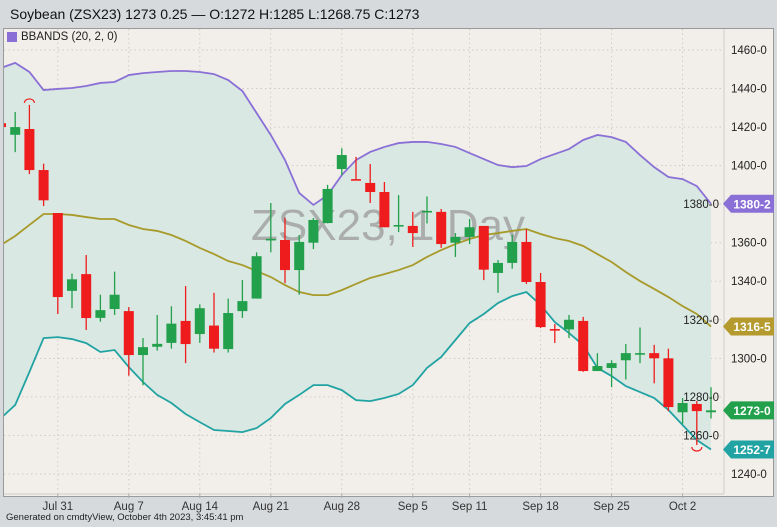 The width and height of the screenshot is (777, 527). Describe the element at coordinates (611, 507) in the screenshot. I see `x-tick-label: Sep 25` at that location.